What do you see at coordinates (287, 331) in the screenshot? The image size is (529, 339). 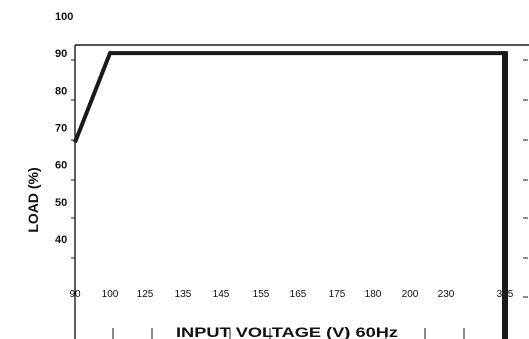 I see `x-axis-title: INPUT VOLTAGE (V) 60Hz` at bounding box center [287, 331].